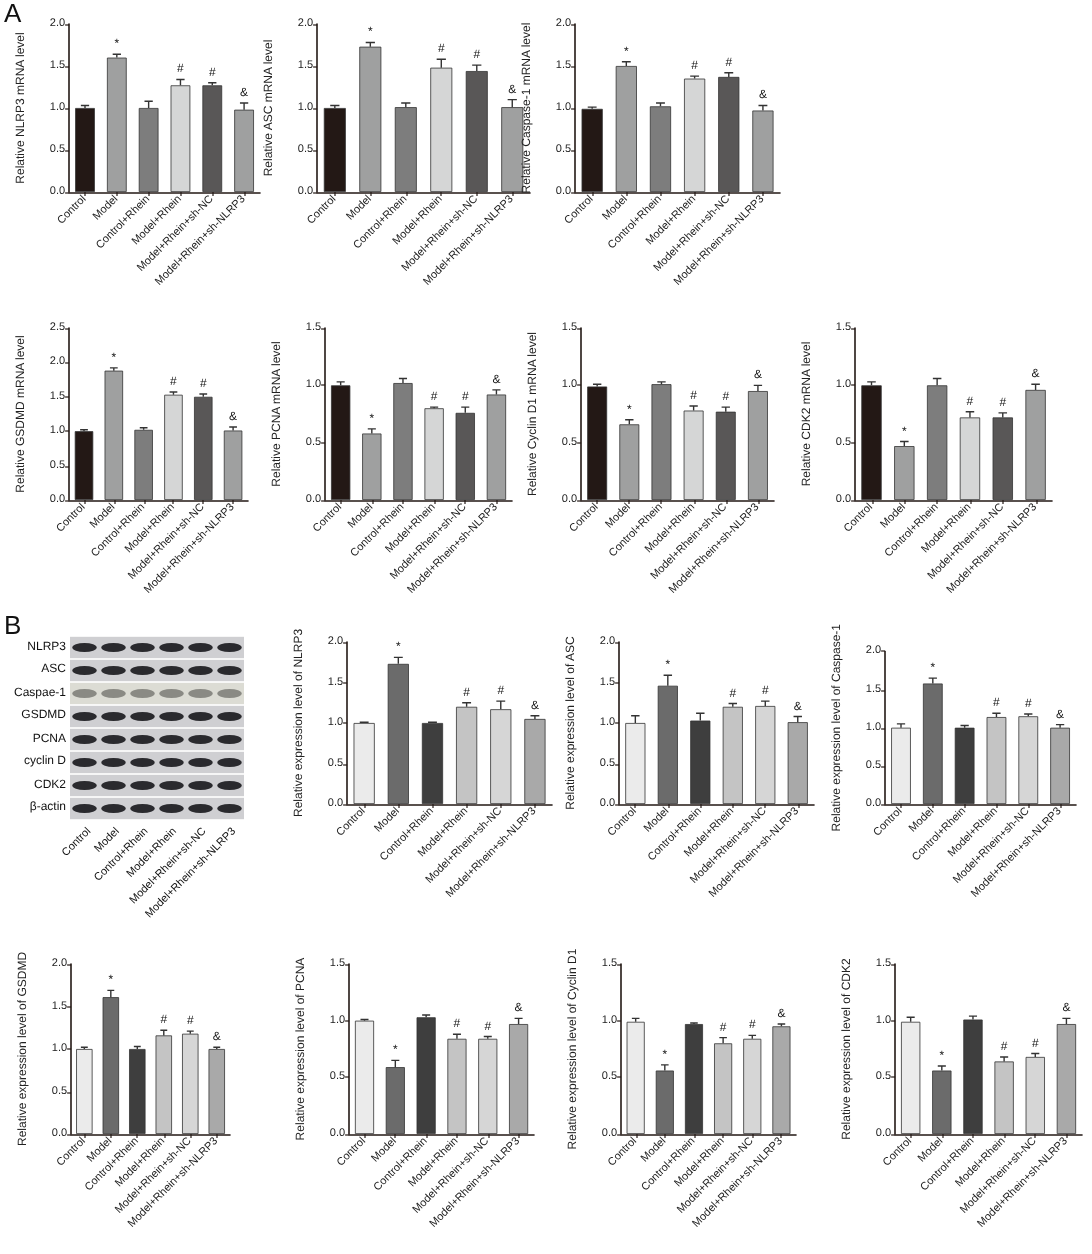  I want to click on text: A, so click(13, 14).